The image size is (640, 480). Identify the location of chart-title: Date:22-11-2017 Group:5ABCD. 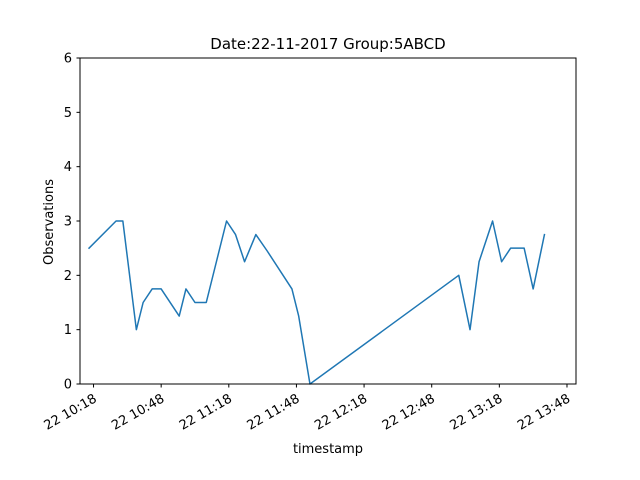
(327, 44).